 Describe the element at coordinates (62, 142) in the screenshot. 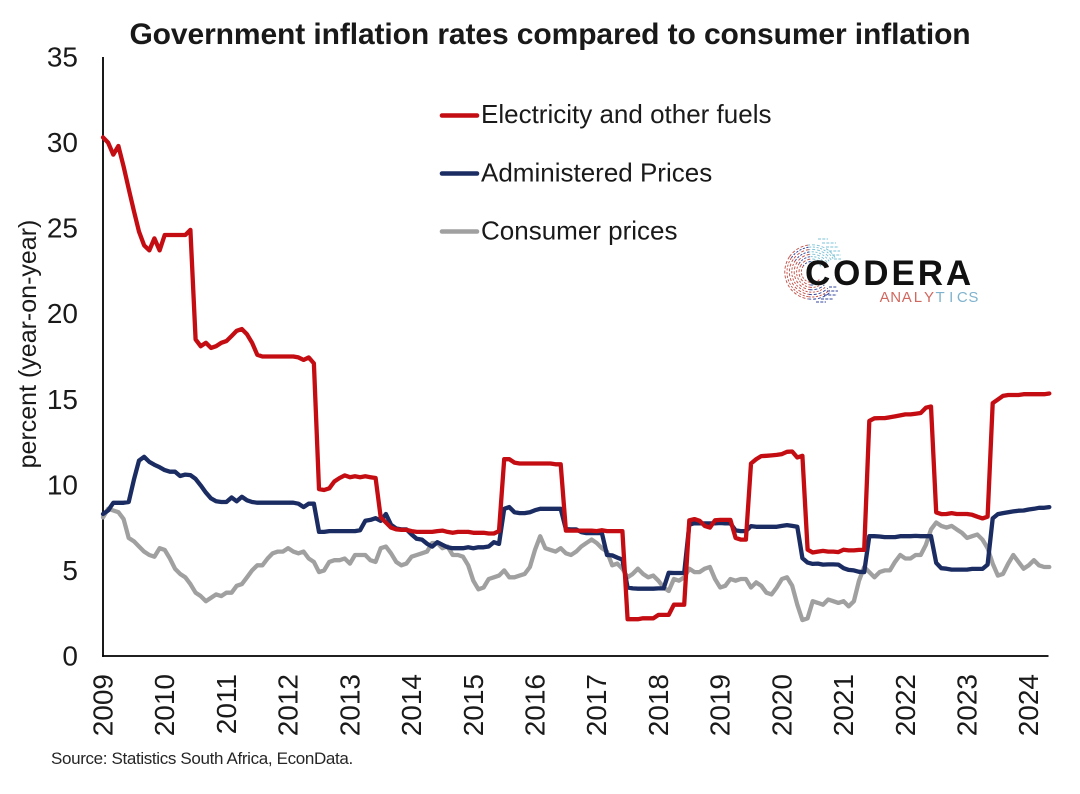

I see `svg-text: 30` at that location.